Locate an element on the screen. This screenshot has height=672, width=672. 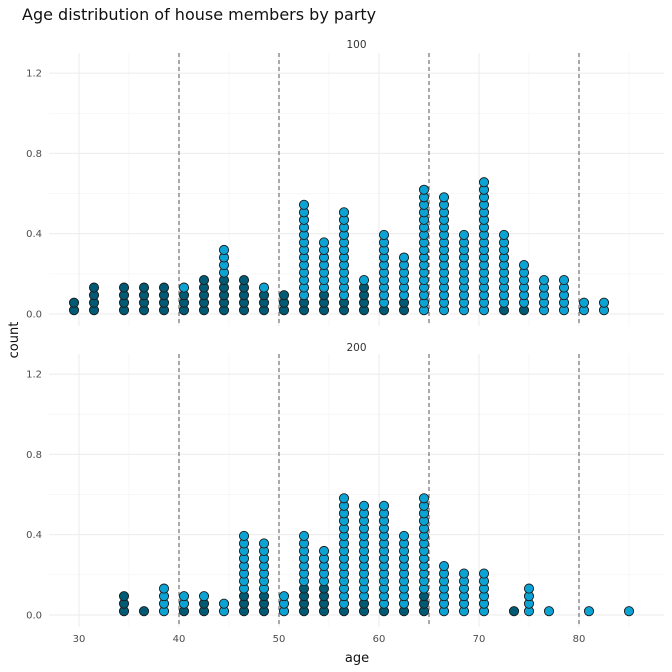
x-axis-title: age is located at coordinates (357, 658).